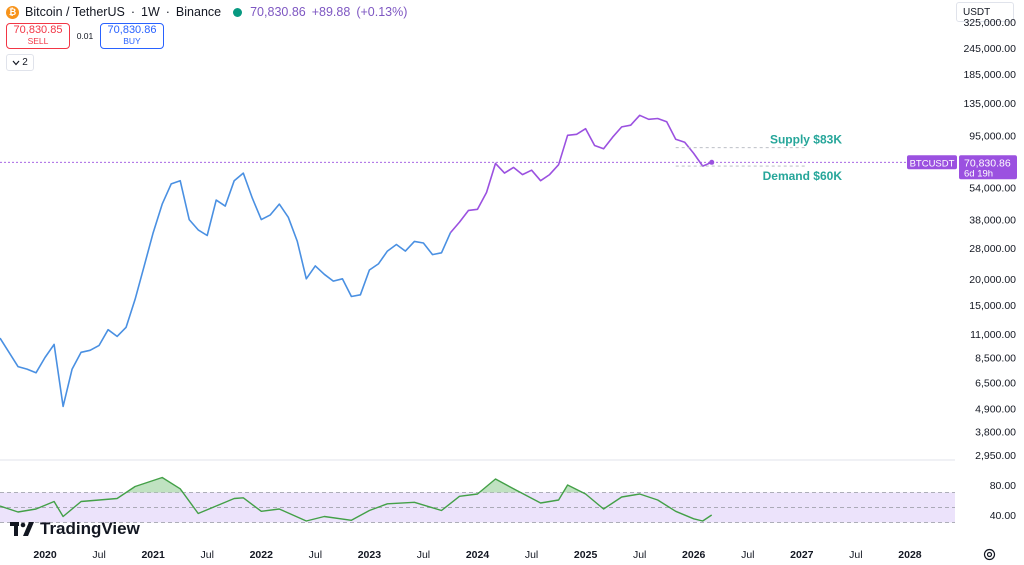  Describe the element at coordinates (989, 104) in the screenshot. I see `y-axis-tick-label: 135,000.00` at that location.